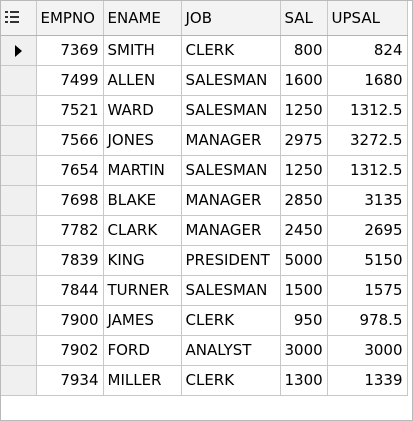  I want to click on table-row: 7369 SMITH CLERK 800 824, so click(204, 50).